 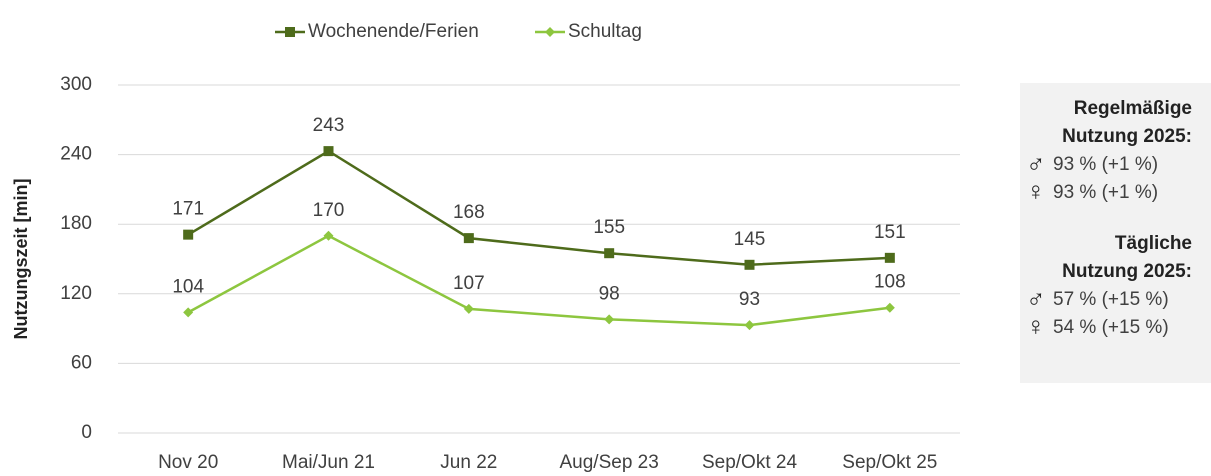 What do you see at coordinates (76, 223) in the screenshot?
I see `y-tick-label: 180` at bounding box center [76, 223].